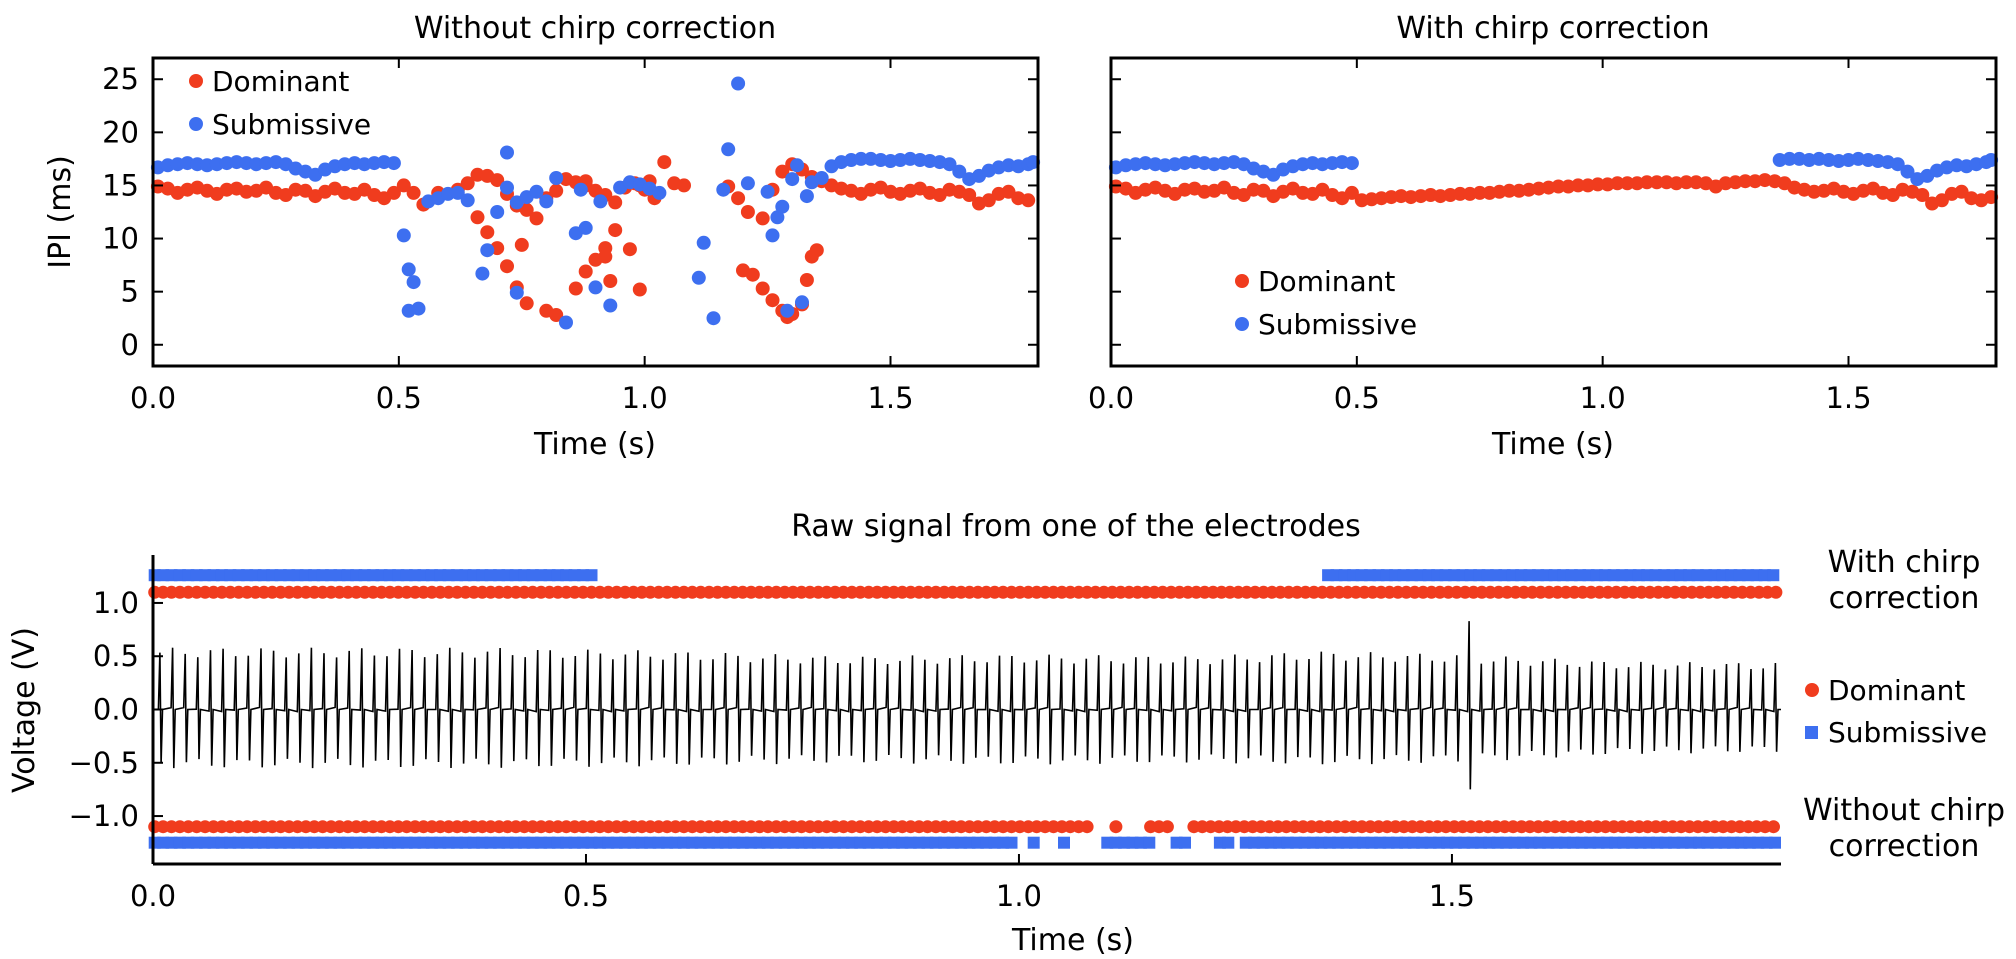 Image resolution: width=2016 pixels, height=959 pixels. I want to click on panel1-legend-dominant-marker, so click(196, 81).